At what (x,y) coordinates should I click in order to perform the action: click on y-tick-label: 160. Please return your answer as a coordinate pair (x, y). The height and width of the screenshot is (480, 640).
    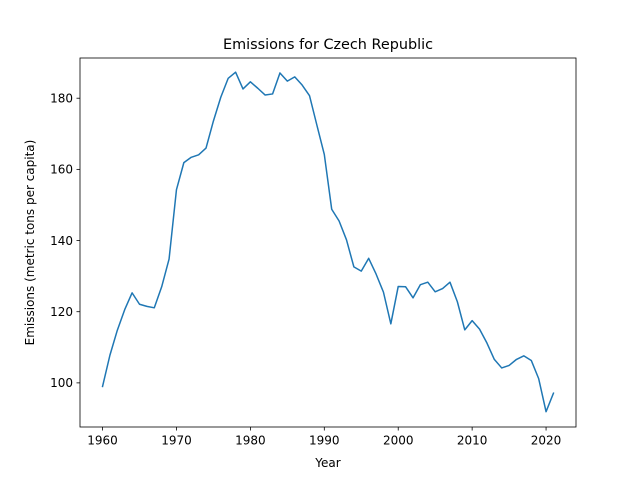
    Looking at the image, I should click on (61, 170).